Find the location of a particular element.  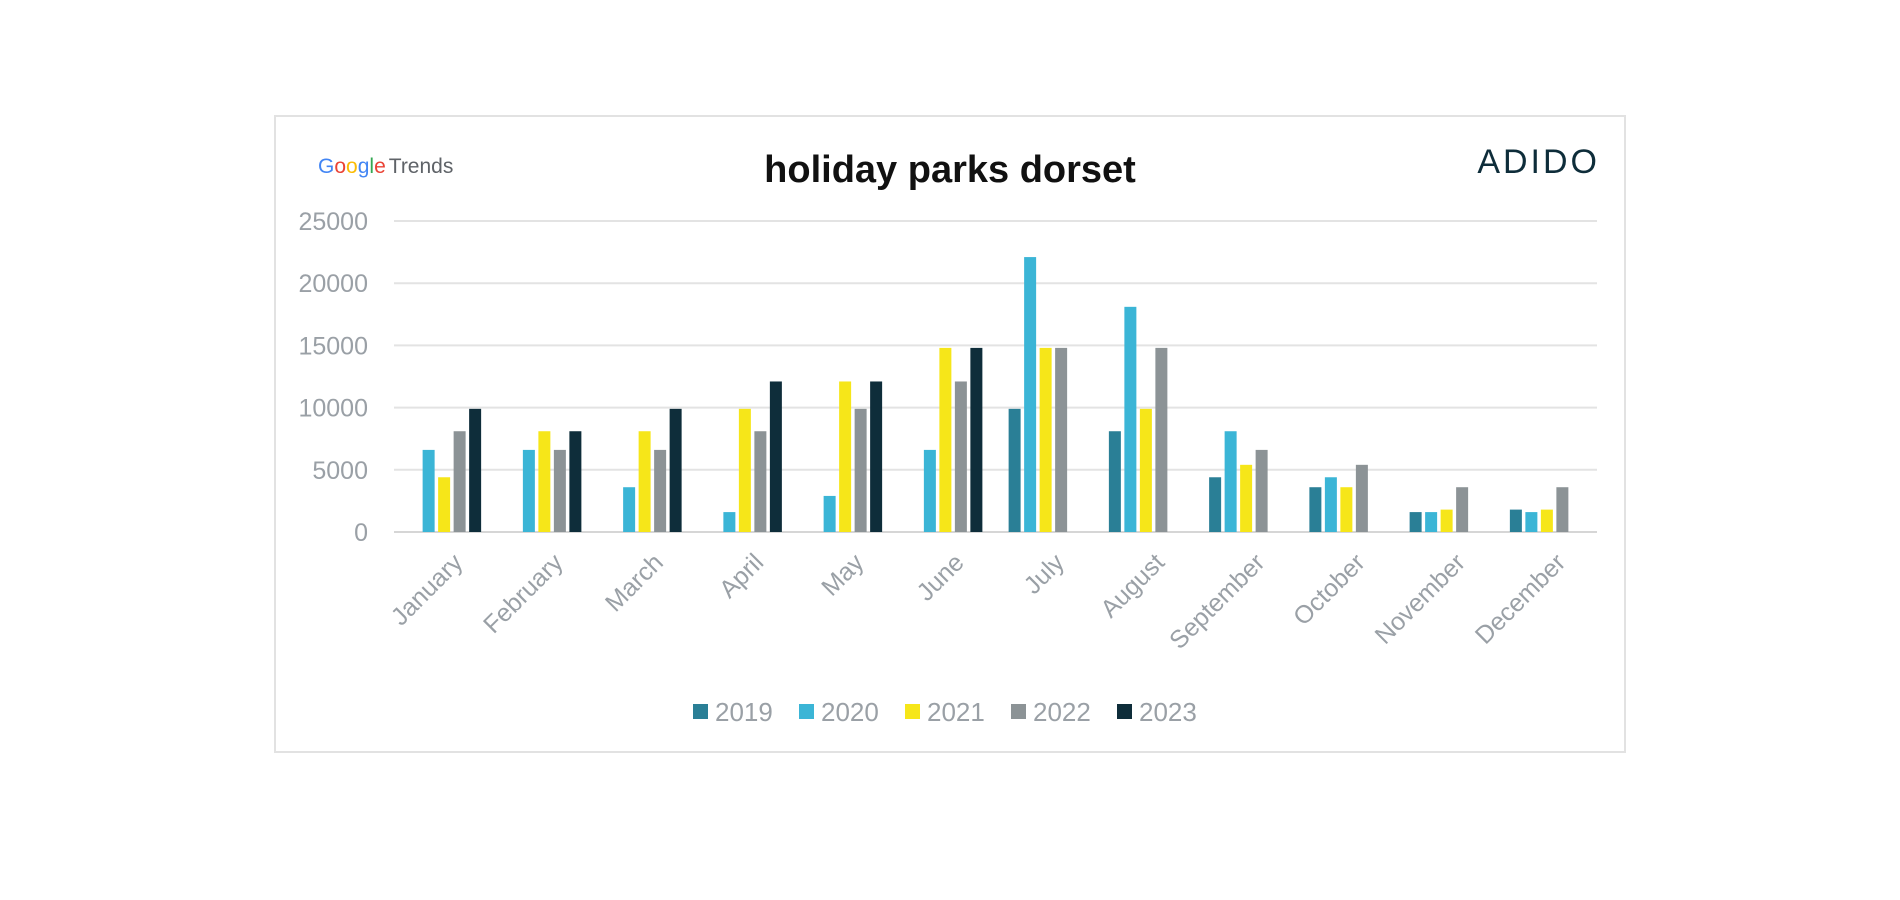

x-tick-label: May is located at coordinates (843, 575).